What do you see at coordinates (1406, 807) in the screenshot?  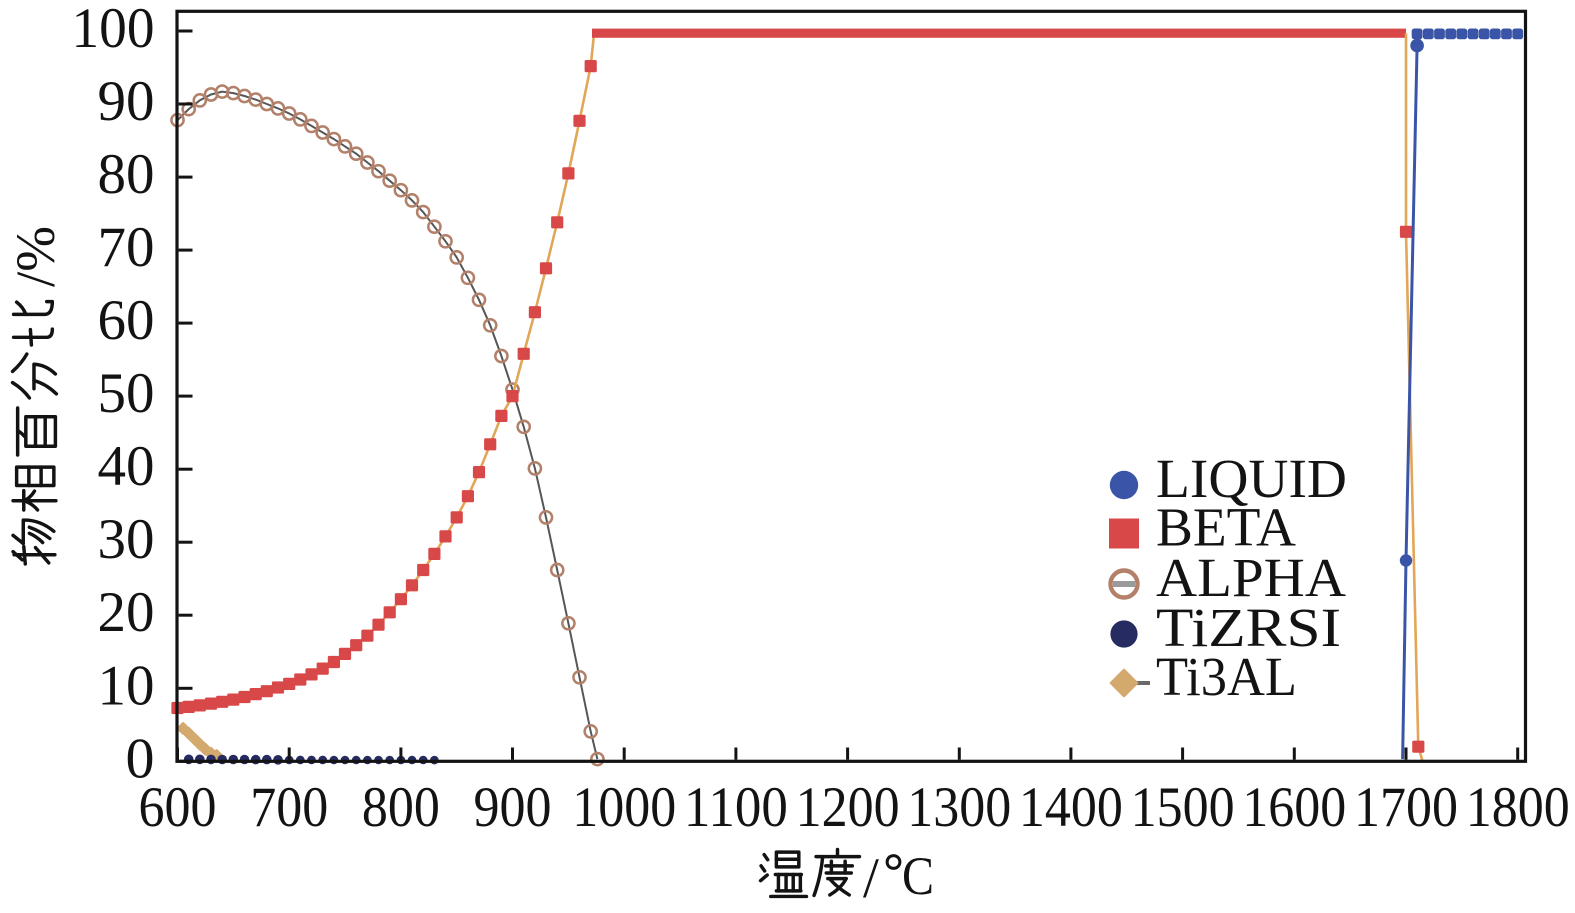 I see `svg-text: 1700` at bounding box center [1406, 807].